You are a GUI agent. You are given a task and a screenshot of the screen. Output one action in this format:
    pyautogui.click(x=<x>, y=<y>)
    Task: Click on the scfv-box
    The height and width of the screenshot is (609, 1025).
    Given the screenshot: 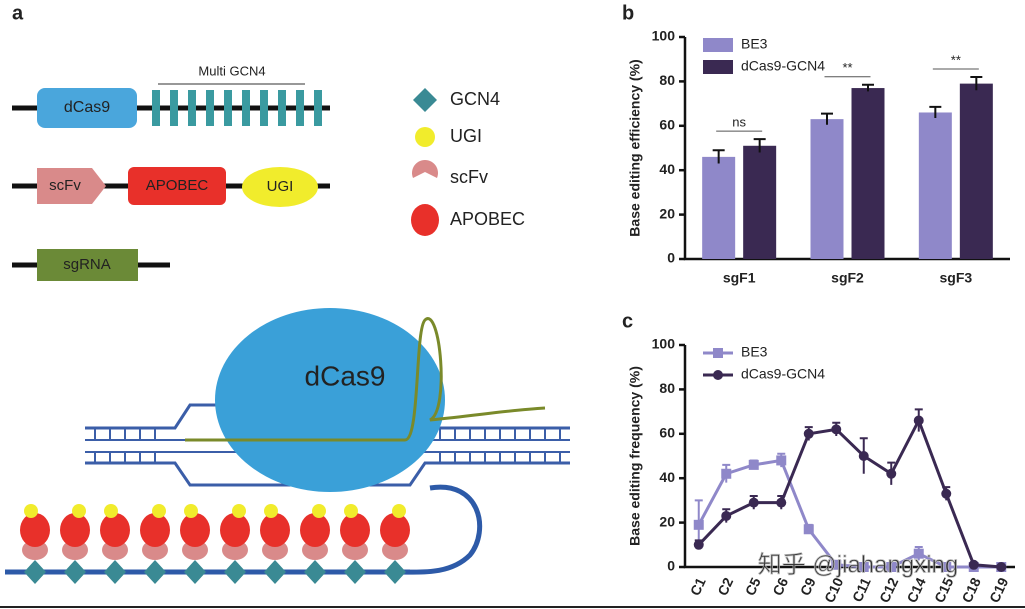 What is the action you would take?
    pyautogui.click(x=71, y=186)
    